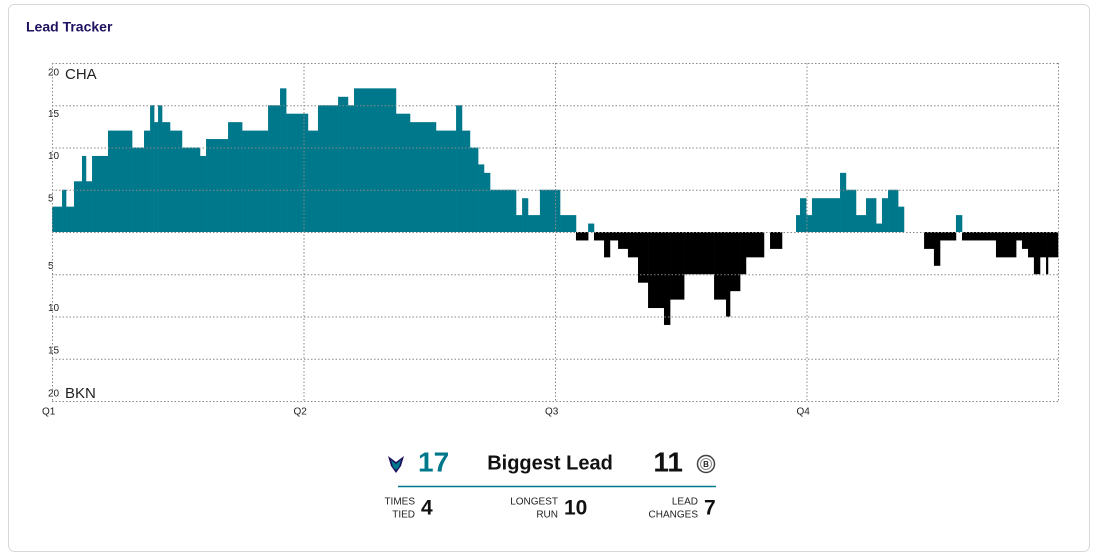 The height and width of the screenshot is (560, 1100). Describe the element at coordinates (549, 509) in the screenshot. I see `stats: TIMES TIED 4 LONGEST RUN 10 LEAD CHANGES 7` at that location.